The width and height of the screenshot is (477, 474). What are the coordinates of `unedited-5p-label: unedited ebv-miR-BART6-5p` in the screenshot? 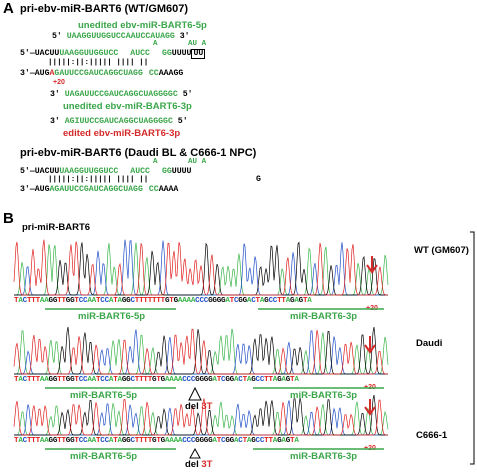 It's located at (142, 25).